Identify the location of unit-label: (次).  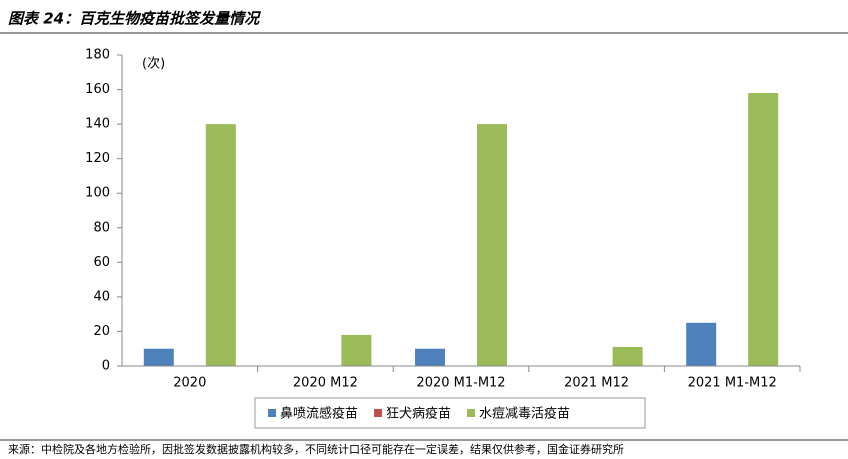
(153, 64).